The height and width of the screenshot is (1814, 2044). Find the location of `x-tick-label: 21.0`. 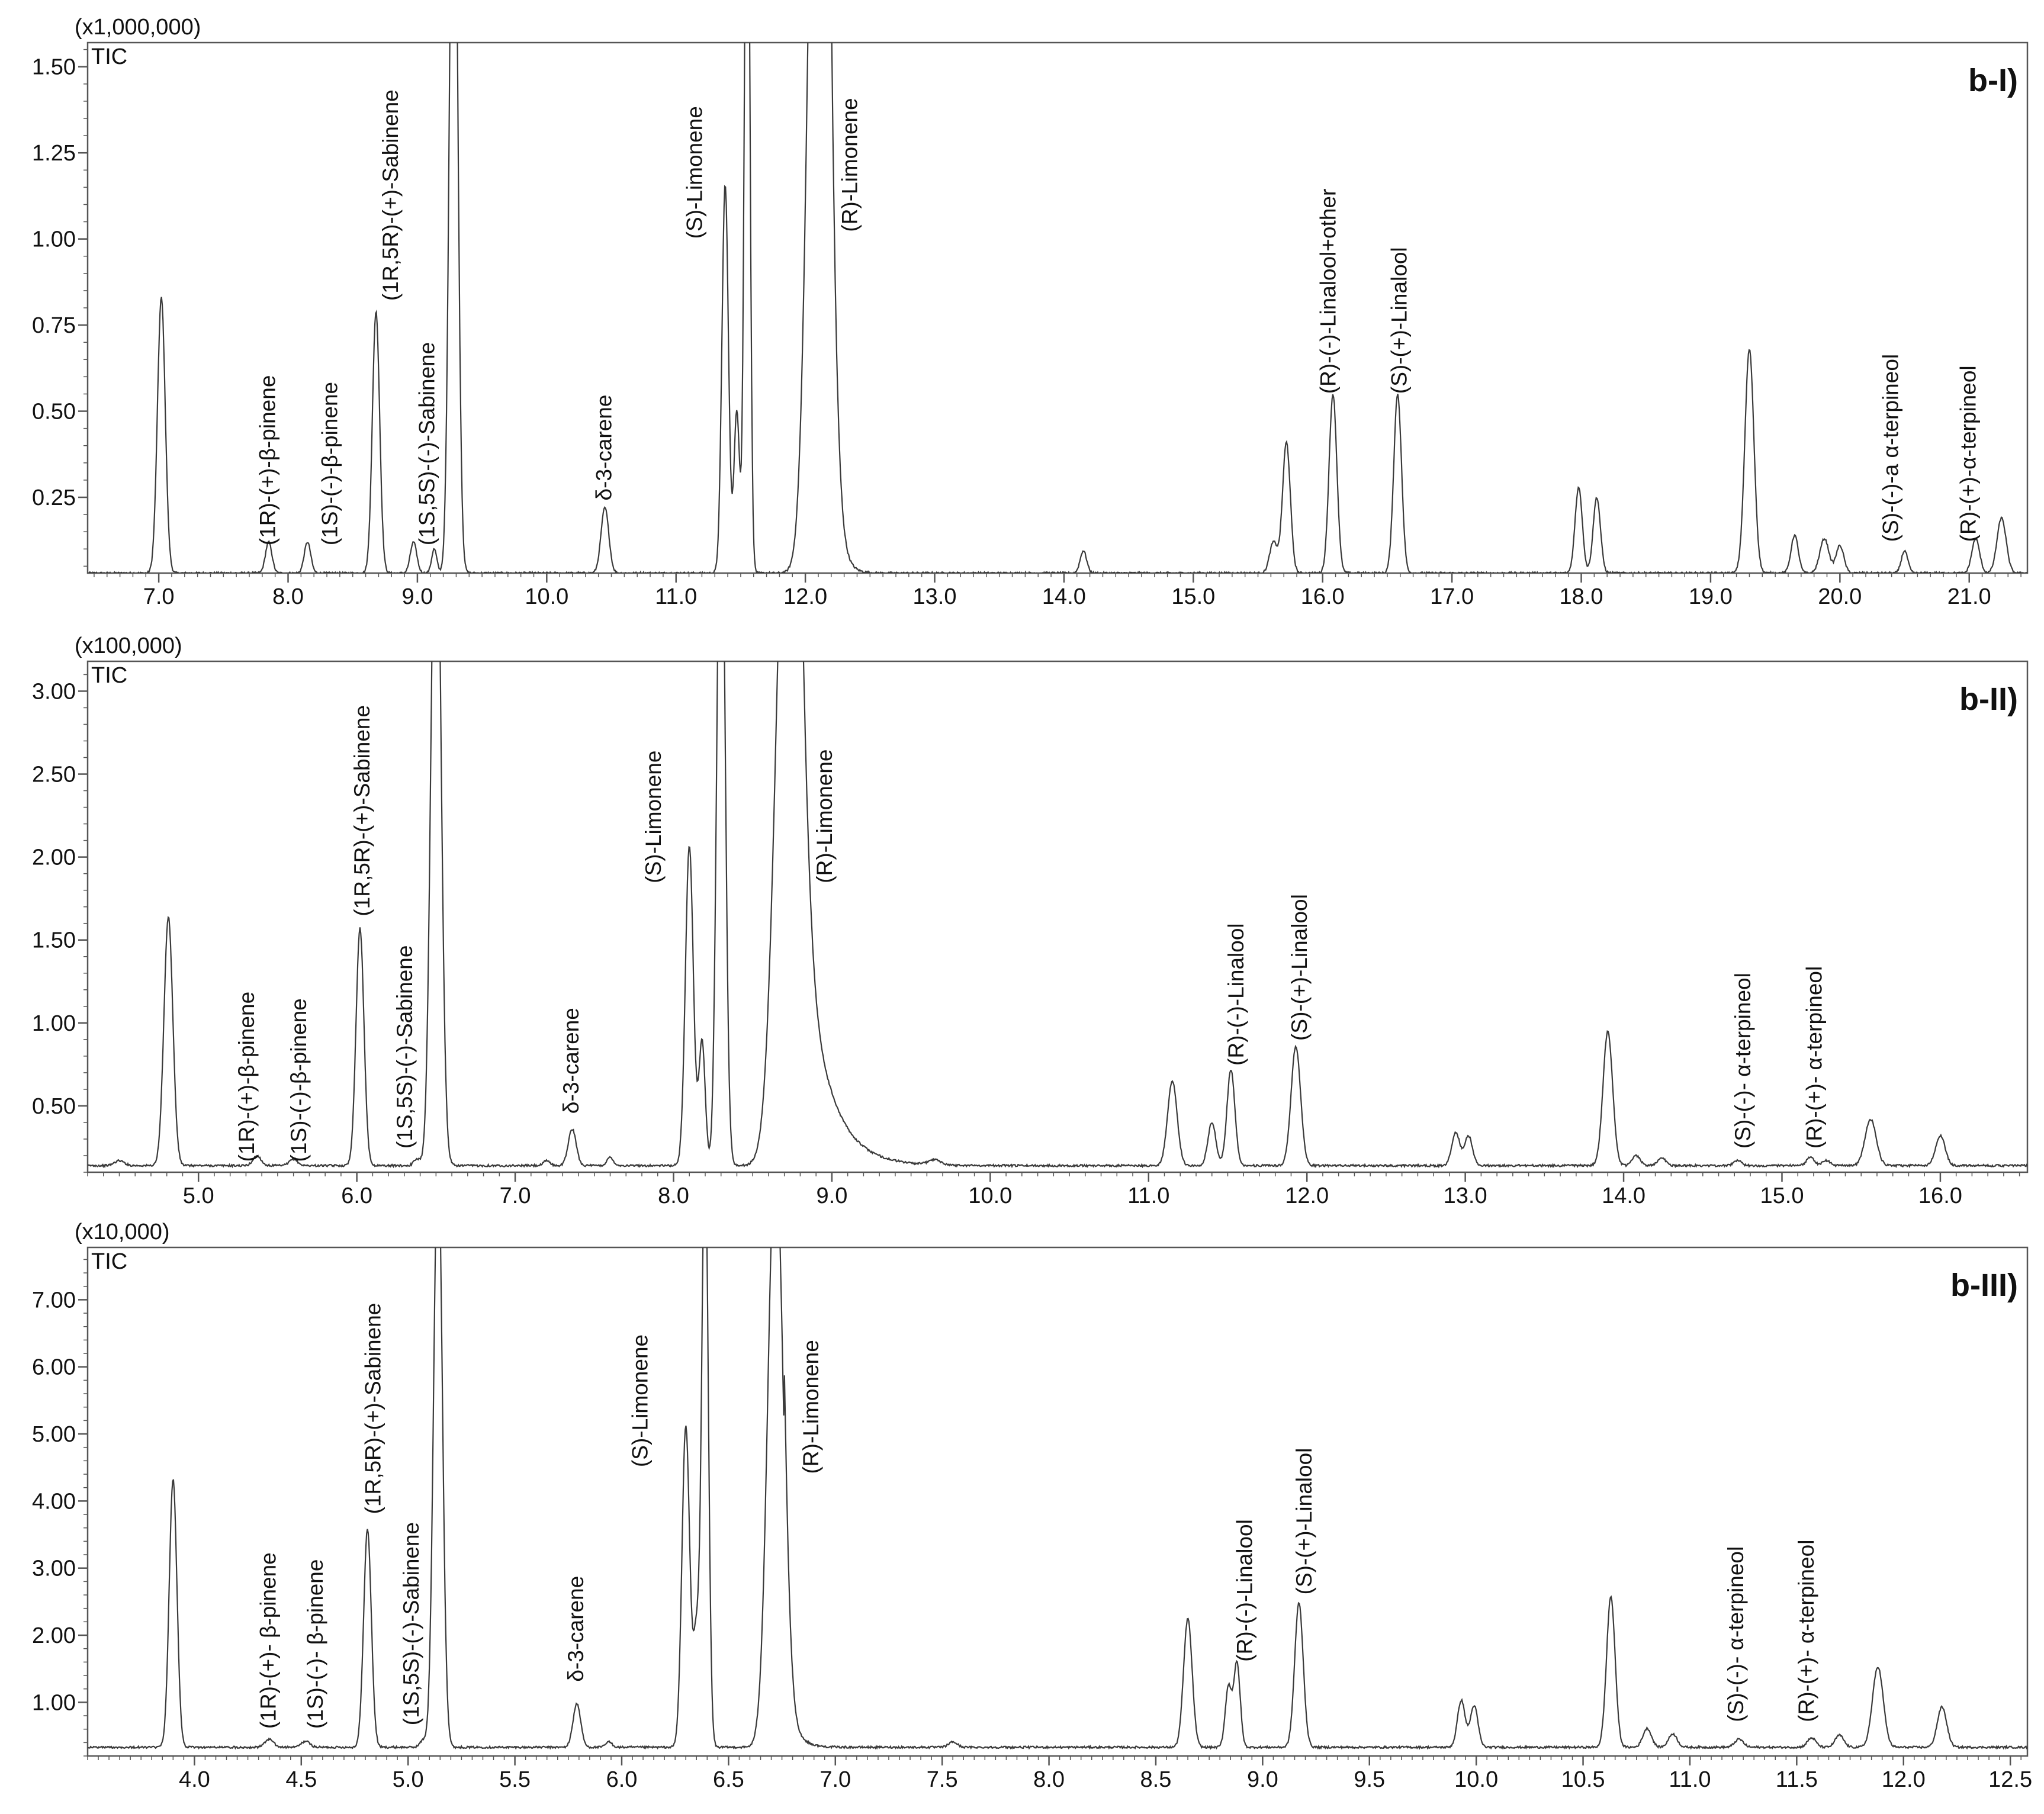

x-tick-label: 21.0 is located at coordinates (1969, 597).